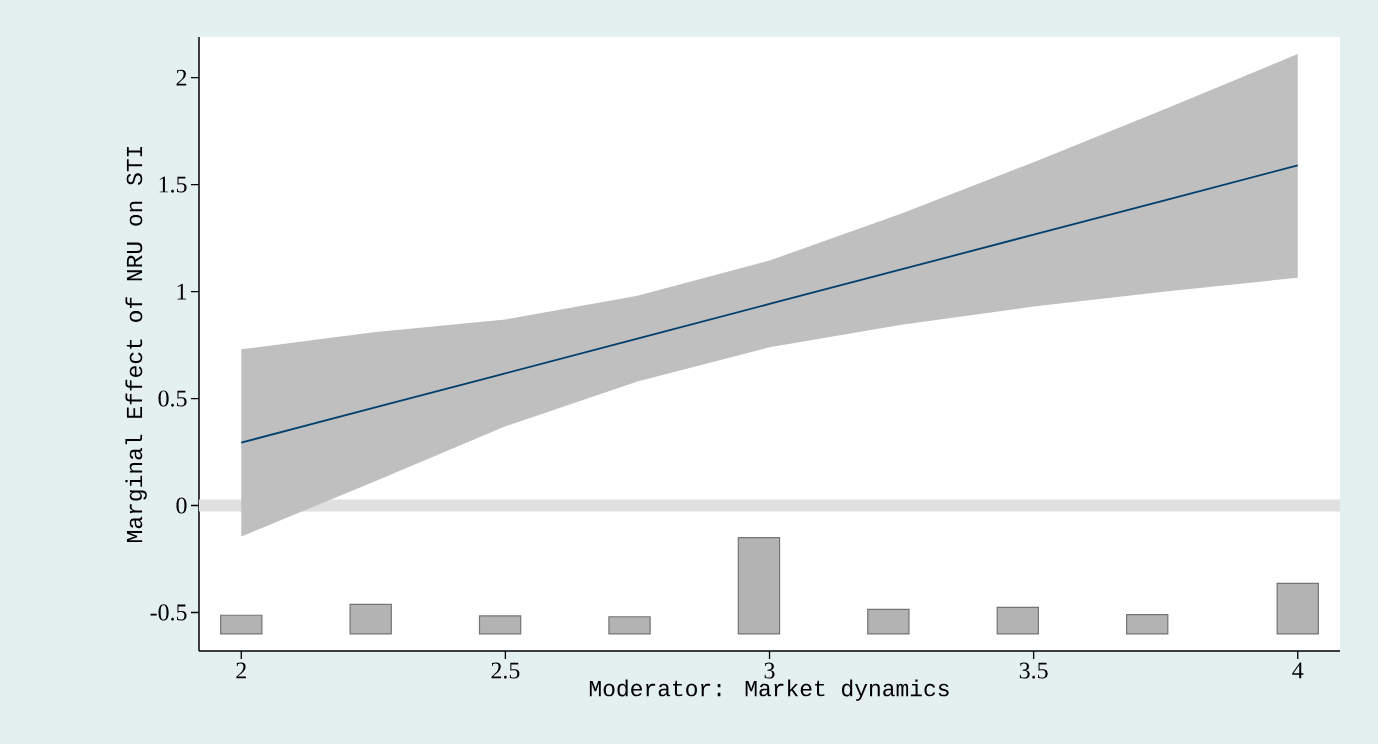 This screenshot has height=744, width=1378. Describe the element at coordinates (505, 670) in the screenshot. I see `x-tick-label: 2.5` at that location.